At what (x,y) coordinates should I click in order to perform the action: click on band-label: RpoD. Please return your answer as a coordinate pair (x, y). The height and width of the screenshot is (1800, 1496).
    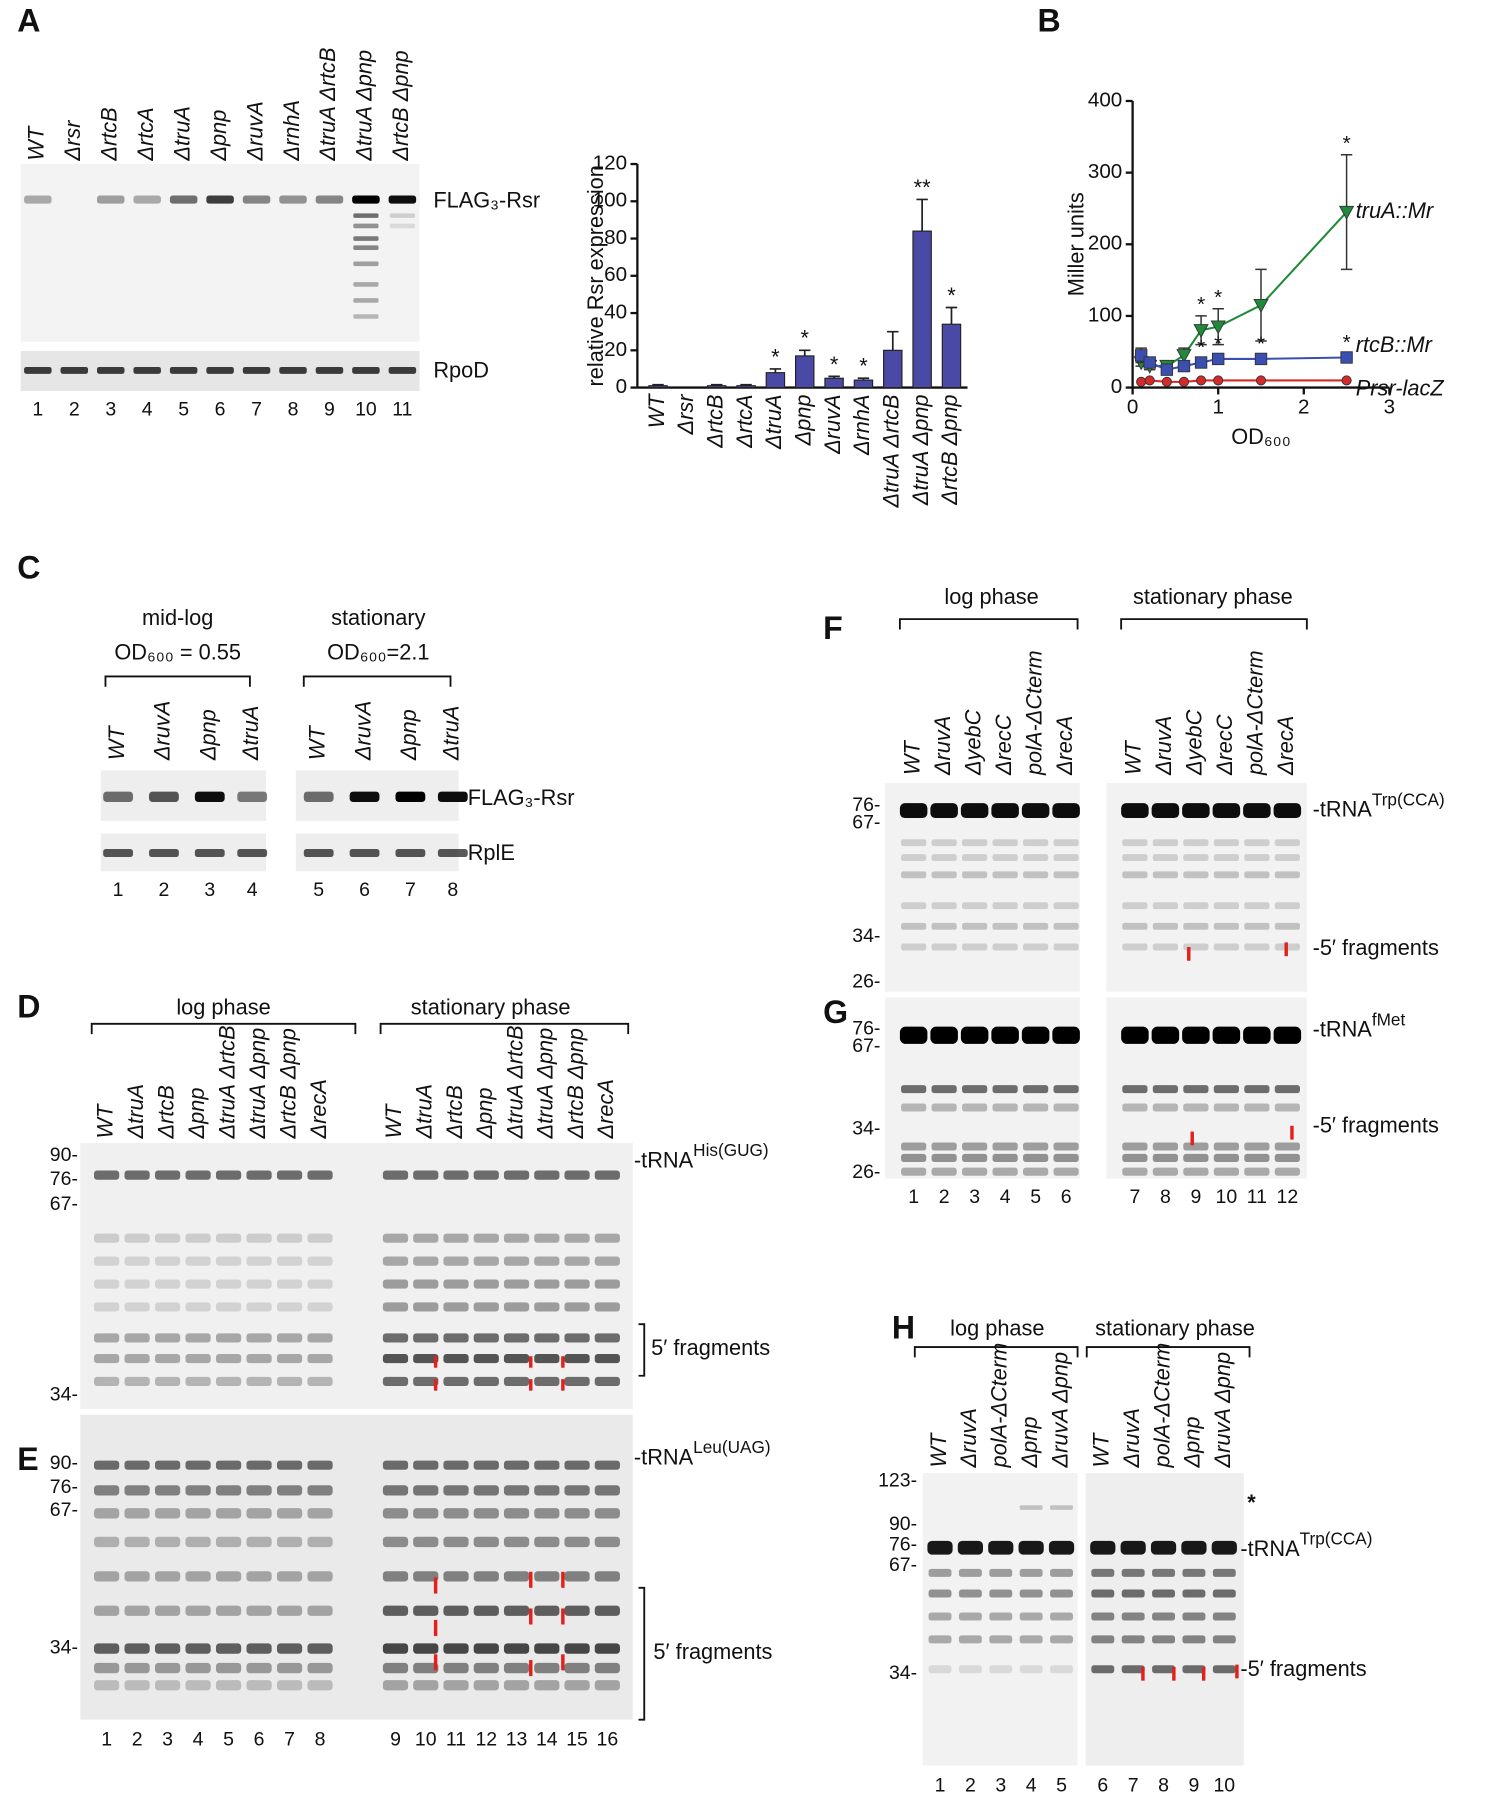
    Looking at the image, I should click on (461, 369).